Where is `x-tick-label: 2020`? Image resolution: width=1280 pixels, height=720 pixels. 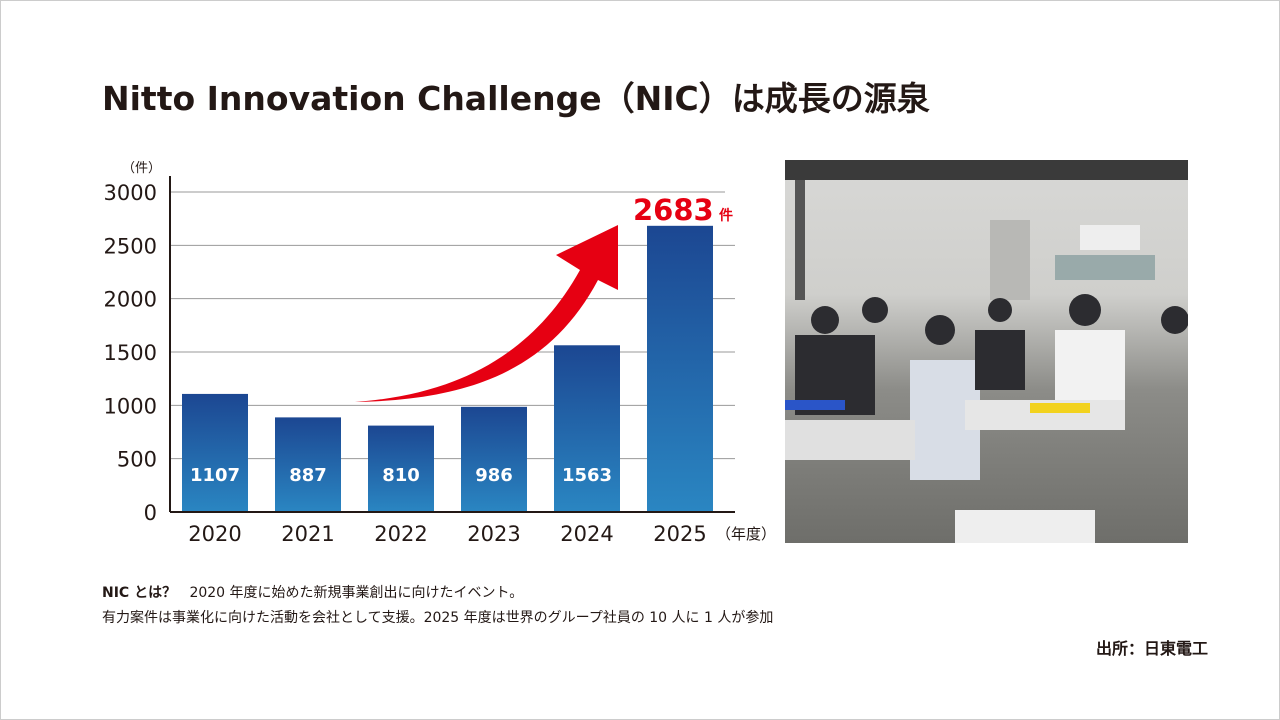
x-tick-label: 2020 is located at coordinates (214, 534).